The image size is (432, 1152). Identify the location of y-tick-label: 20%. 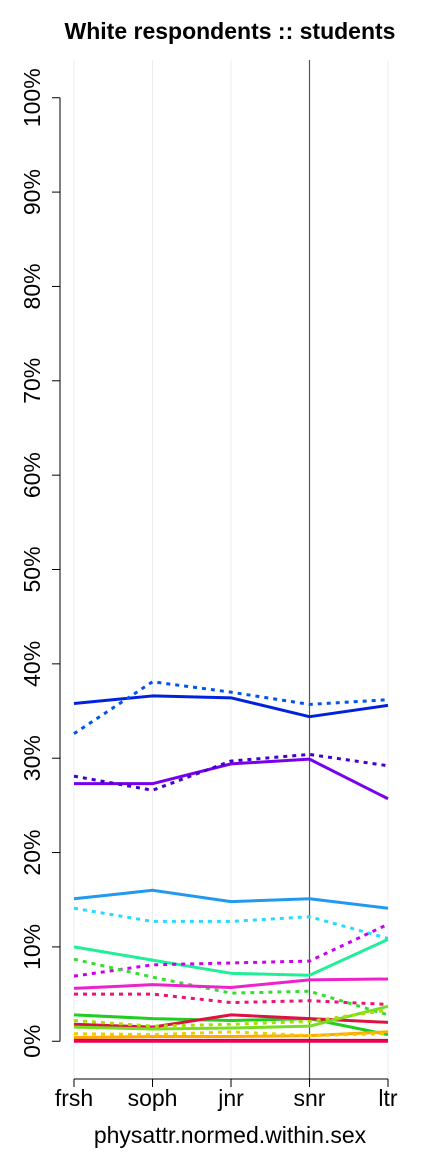
(32, 853).